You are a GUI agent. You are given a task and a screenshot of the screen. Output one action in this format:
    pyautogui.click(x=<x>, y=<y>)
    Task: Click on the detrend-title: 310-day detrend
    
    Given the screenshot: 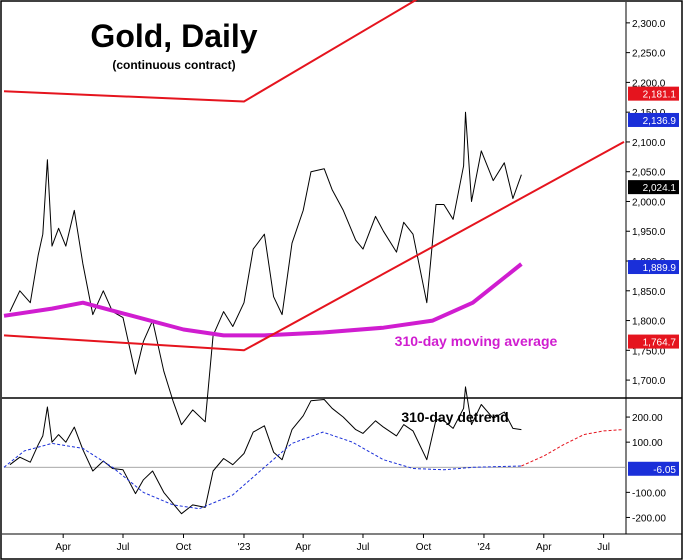 What is the action you would take?
    pyautogui.click(x=454, y=417)
    